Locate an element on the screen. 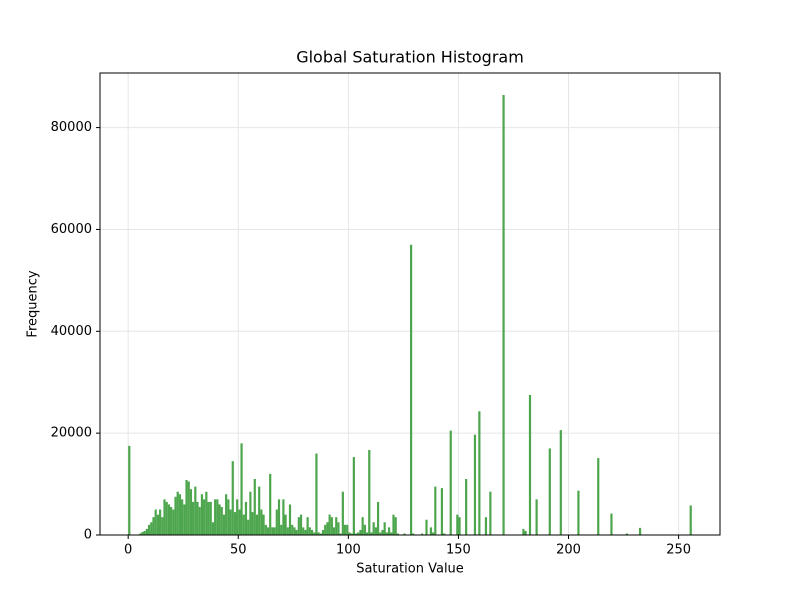 This screenshot has height=600, width=800. x-tick-label: 200 is located at coordinates (568, 550).